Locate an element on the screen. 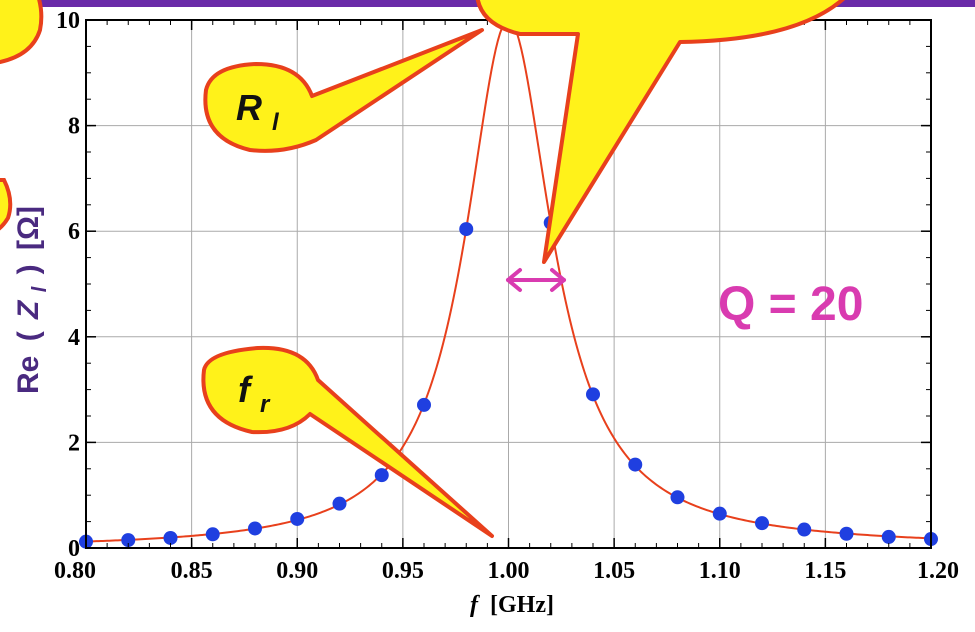 This screenshot has width=975, height=632. callout-fr is located at coordinates (347, 441).